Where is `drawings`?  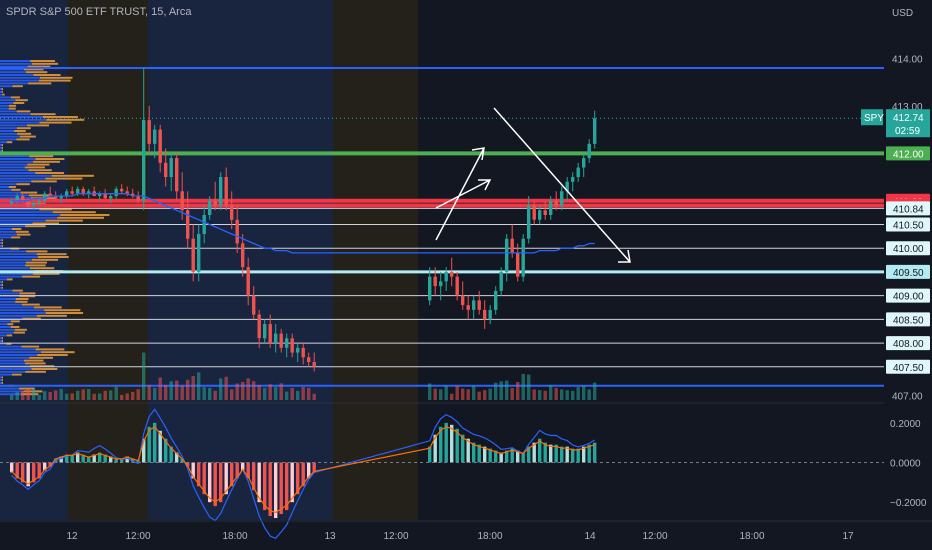
drawings is located at coordinates (533, 185).